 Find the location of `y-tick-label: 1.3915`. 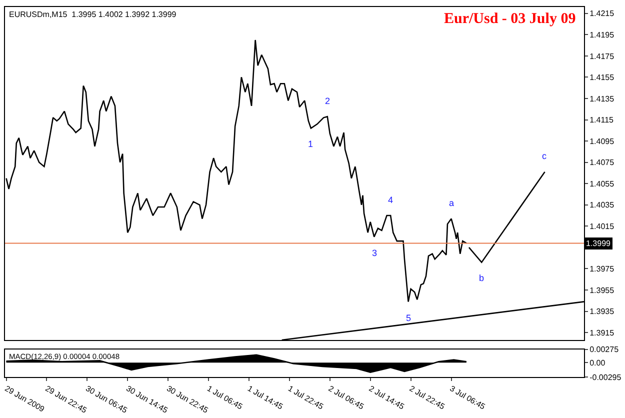

y-tick-label: 1.3915 is located at coordinates (602, 333).